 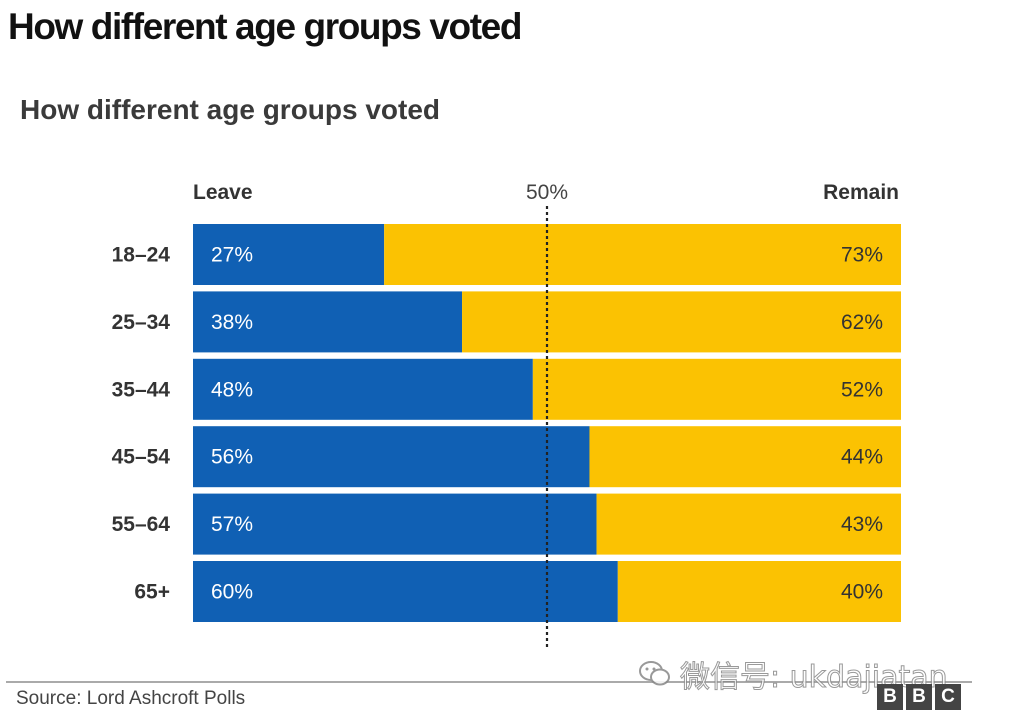 What do you see at coordinates (131, 698) in the screenshot?
I see `source-note: Source: Lord Ashcroft Polls` at bounding box center [131, 698].